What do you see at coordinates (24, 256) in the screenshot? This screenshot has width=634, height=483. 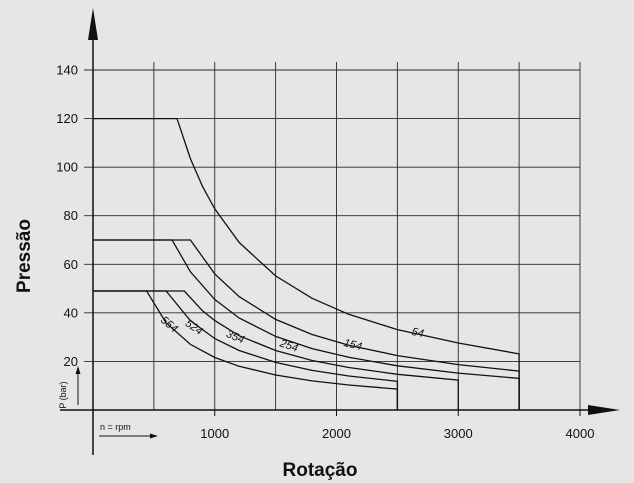 I see `y-axis-title: Pressão` at bounding box center [24, 256].